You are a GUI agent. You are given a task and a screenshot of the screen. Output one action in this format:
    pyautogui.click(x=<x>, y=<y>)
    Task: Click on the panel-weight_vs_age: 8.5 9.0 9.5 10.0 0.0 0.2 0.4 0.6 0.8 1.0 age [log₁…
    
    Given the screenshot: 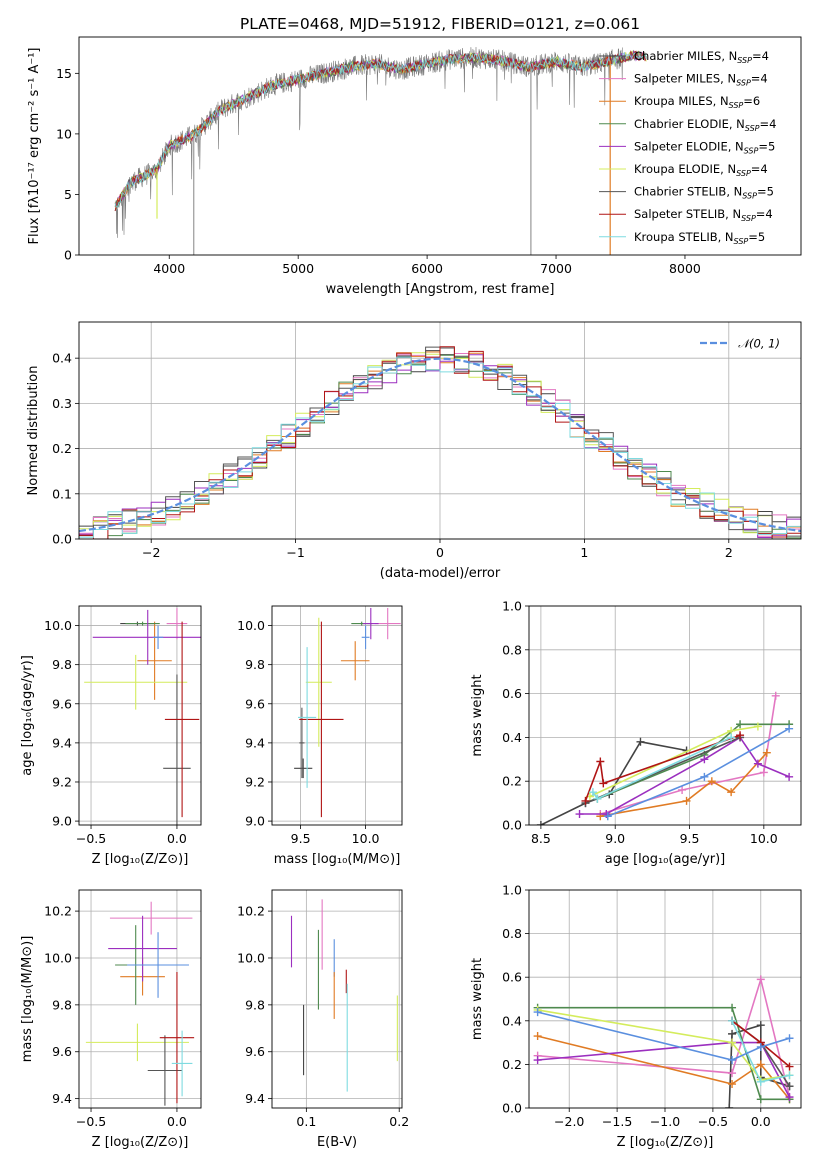 What is the action you would take?
    pyautogui.click(x=636, y=733)
    